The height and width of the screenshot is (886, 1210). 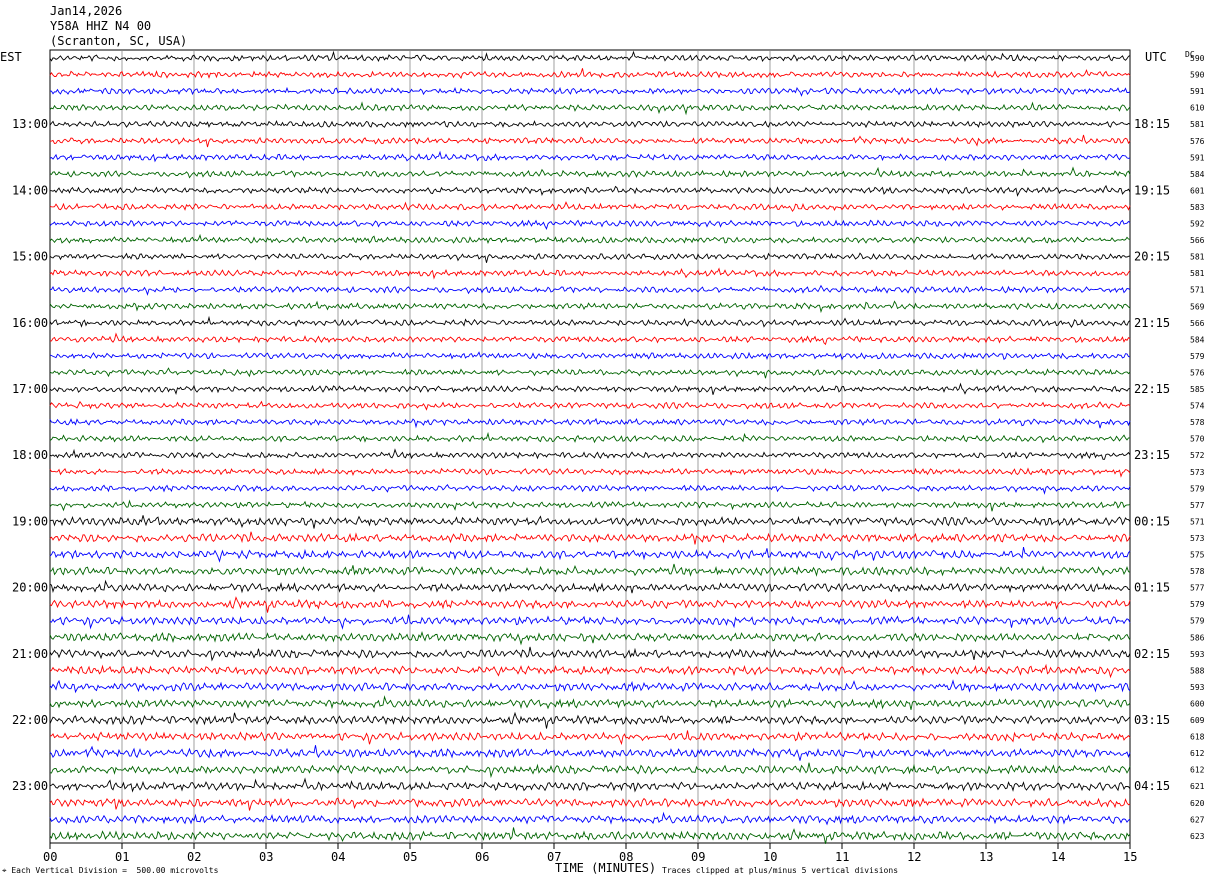 I want to click on left-hour-label: 15:00, so click(x=30, y=257).